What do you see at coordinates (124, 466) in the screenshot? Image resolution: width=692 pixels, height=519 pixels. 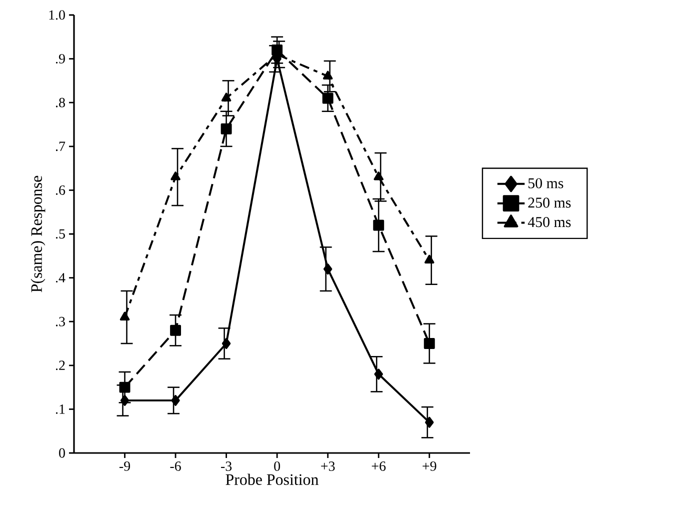 I see `x-tick-label: -9` at bounding box center [124, 466].